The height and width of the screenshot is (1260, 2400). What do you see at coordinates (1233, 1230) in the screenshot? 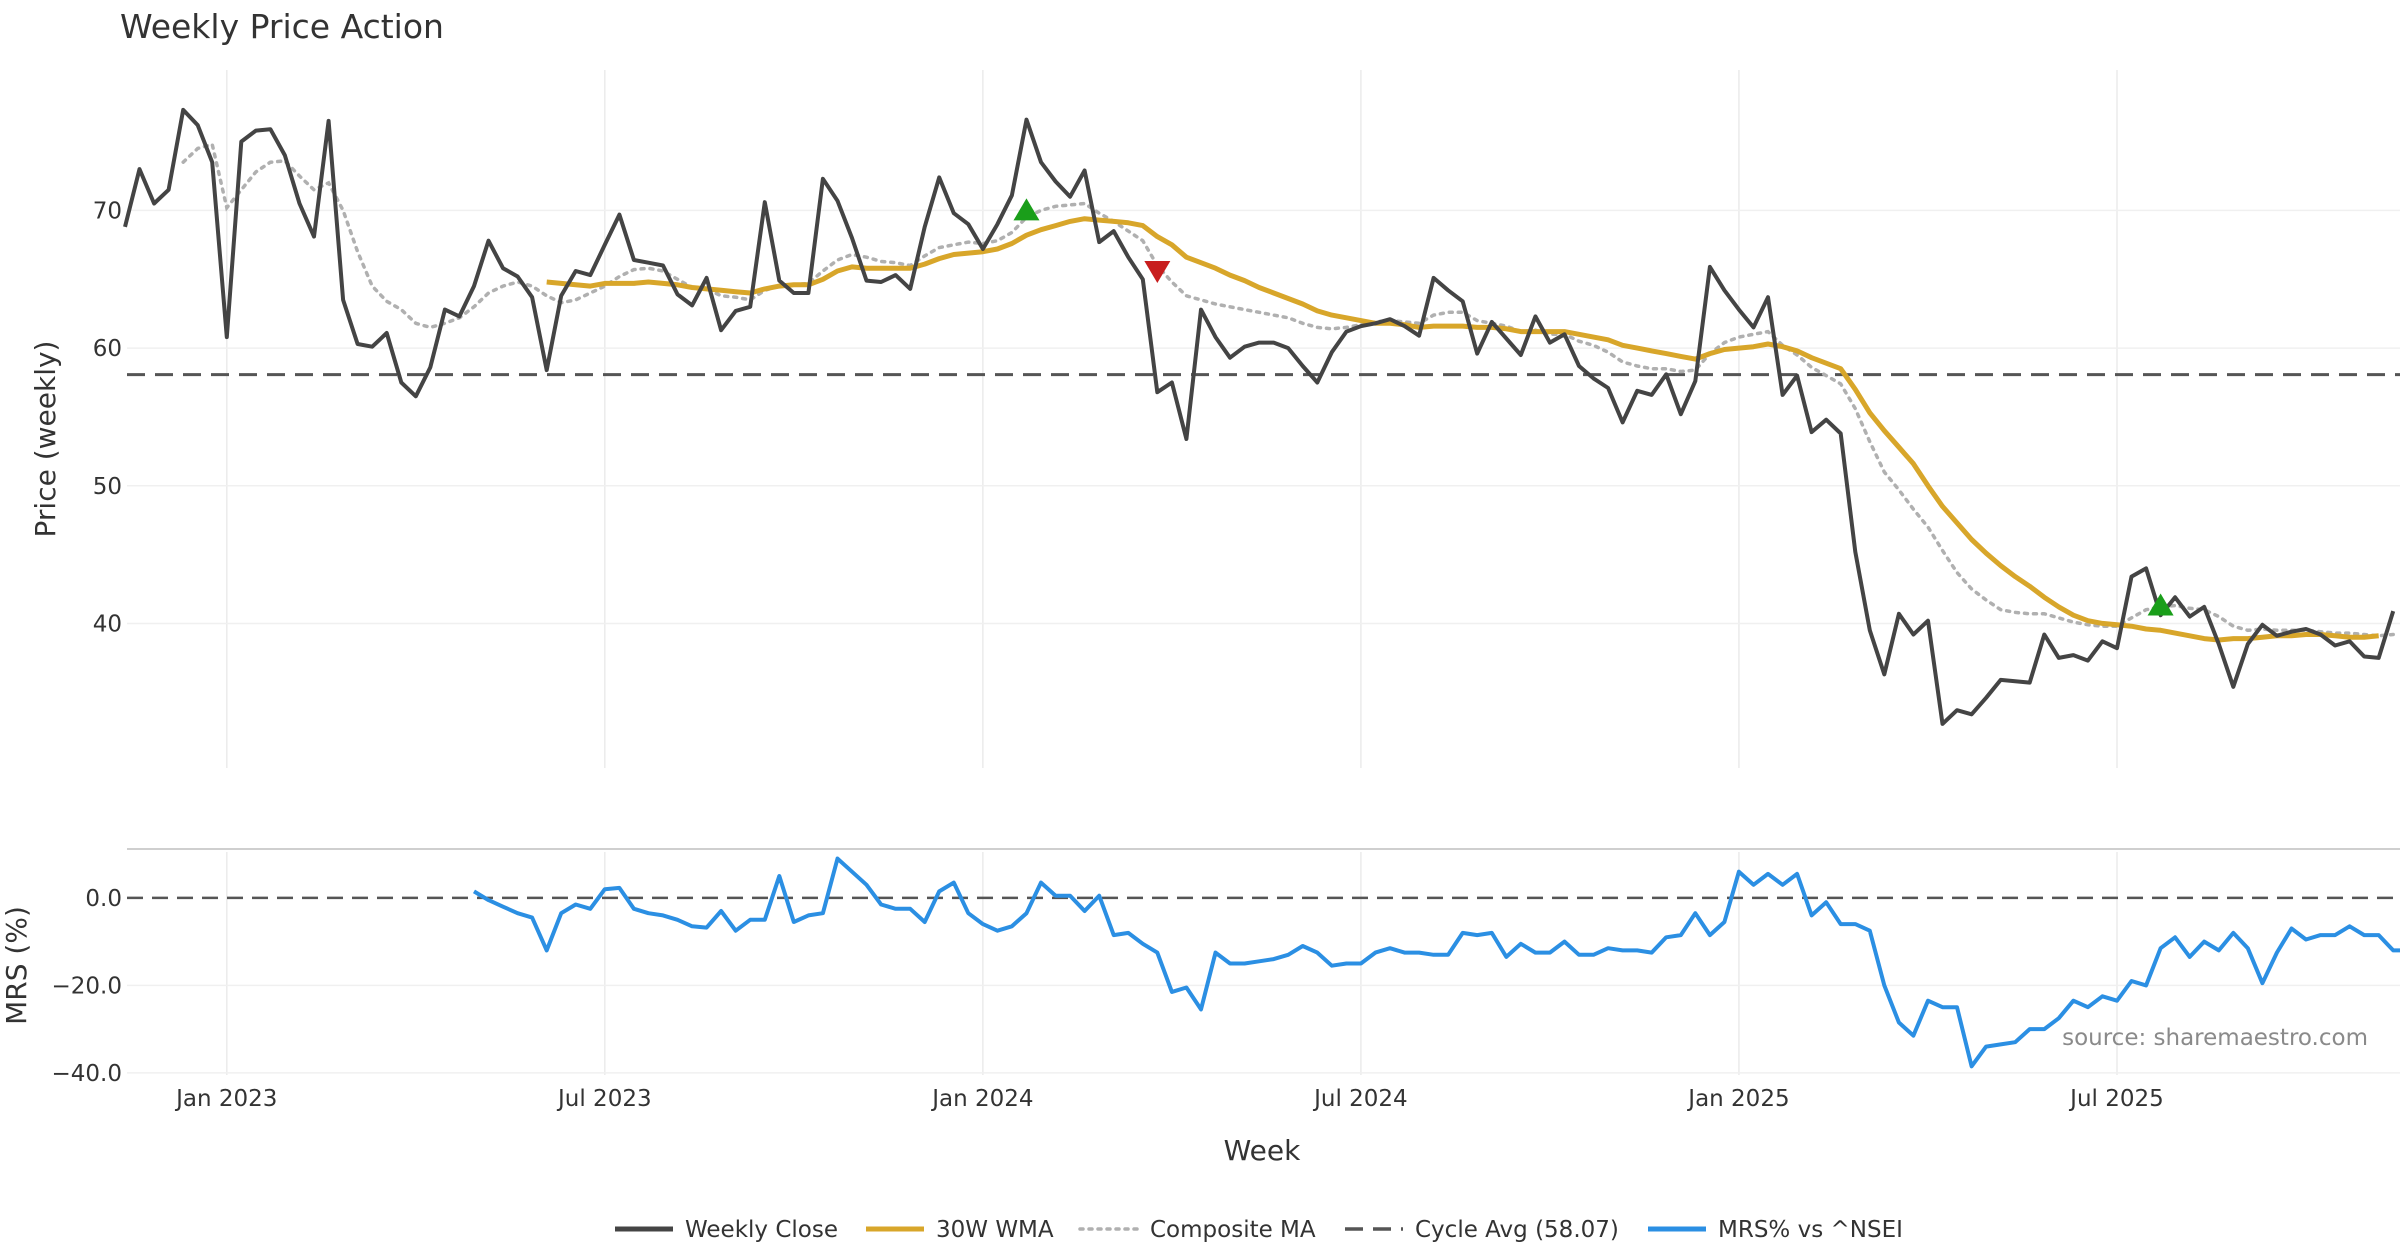
I see `legend-label: Composite MA` at bounding box center [1233, 1230].